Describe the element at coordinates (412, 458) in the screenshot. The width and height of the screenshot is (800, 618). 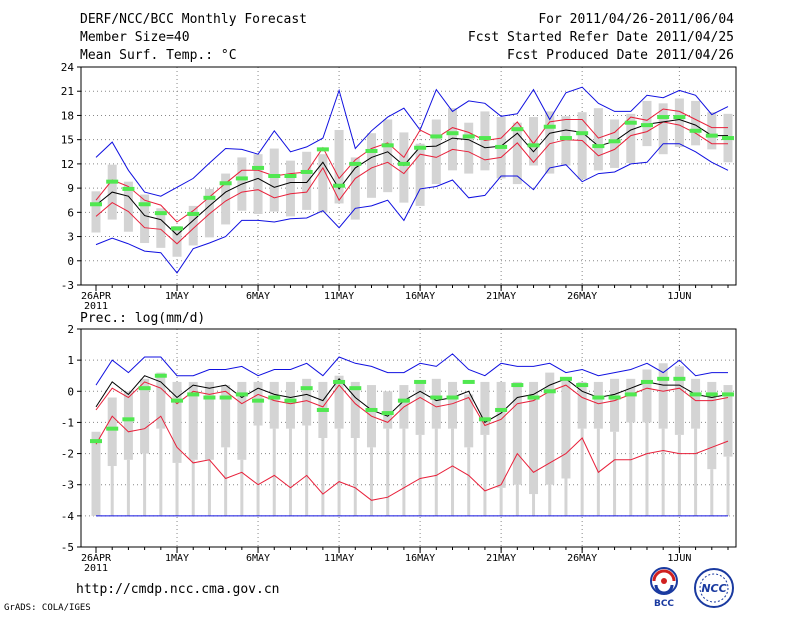
I see `prec-line-lower_inner` at that location.